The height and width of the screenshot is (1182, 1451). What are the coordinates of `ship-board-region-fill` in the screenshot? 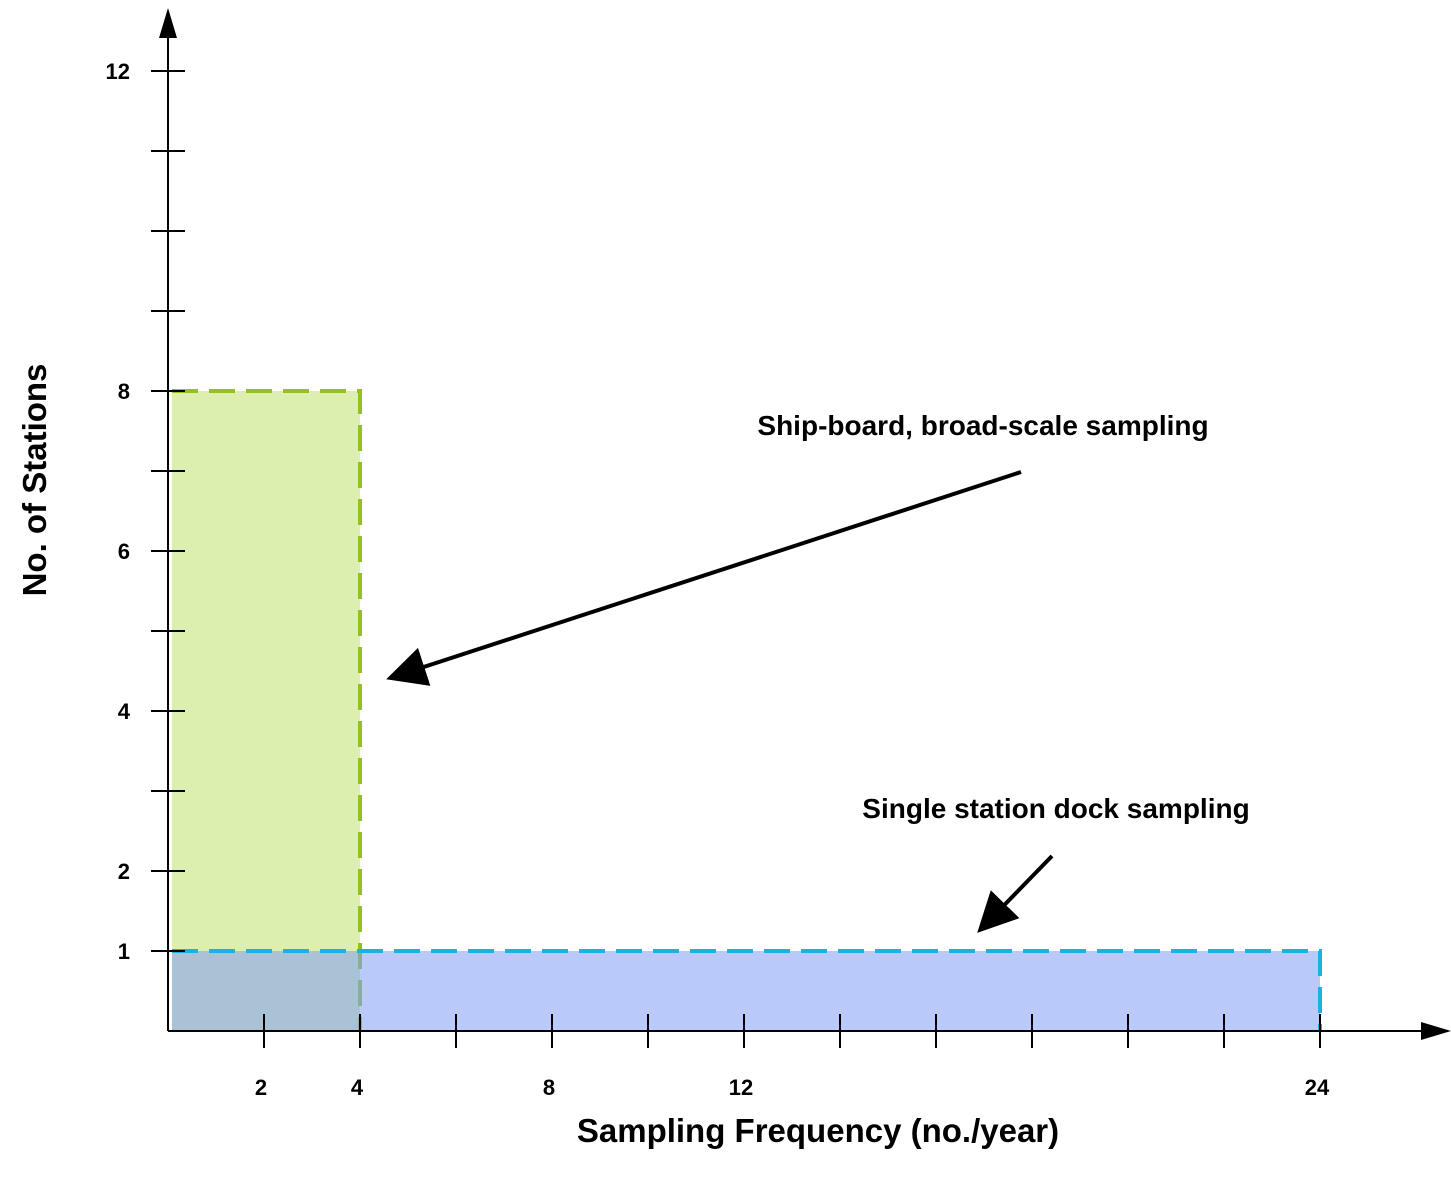 It's located at (266, 711).